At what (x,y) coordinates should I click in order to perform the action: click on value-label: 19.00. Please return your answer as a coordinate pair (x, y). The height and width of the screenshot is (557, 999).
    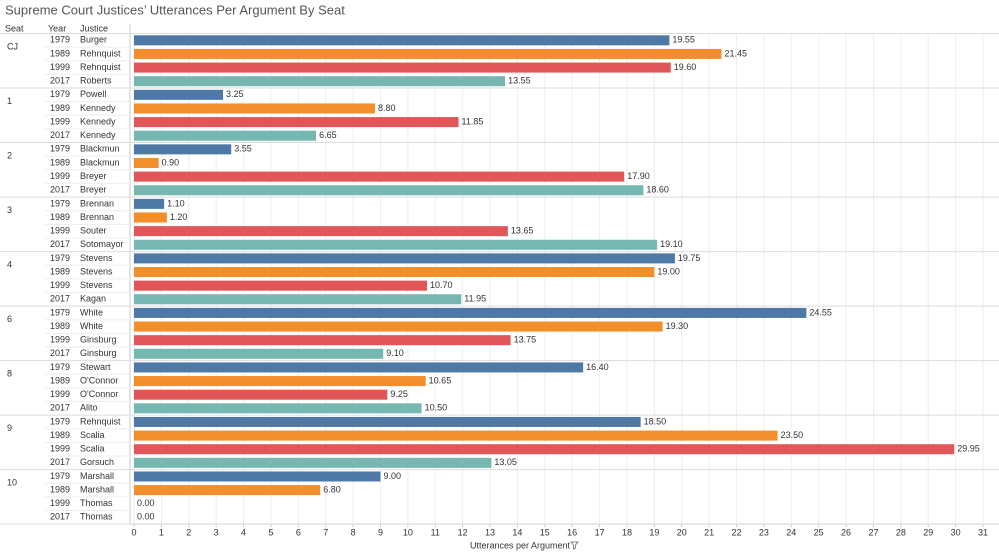
    Looking at the image, I should click on (668, 271).